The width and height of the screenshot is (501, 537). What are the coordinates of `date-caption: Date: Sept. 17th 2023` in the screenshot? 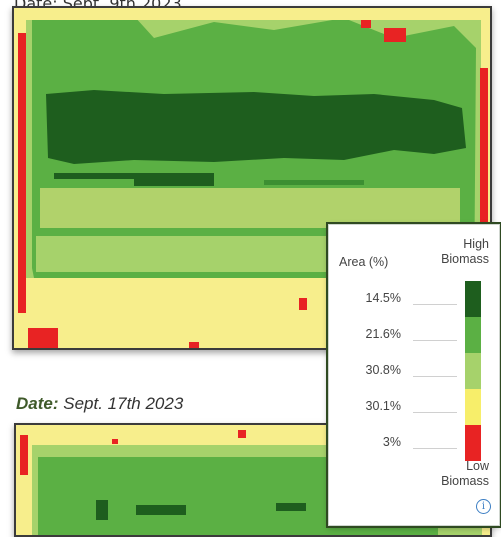 It's located at (99, 404).